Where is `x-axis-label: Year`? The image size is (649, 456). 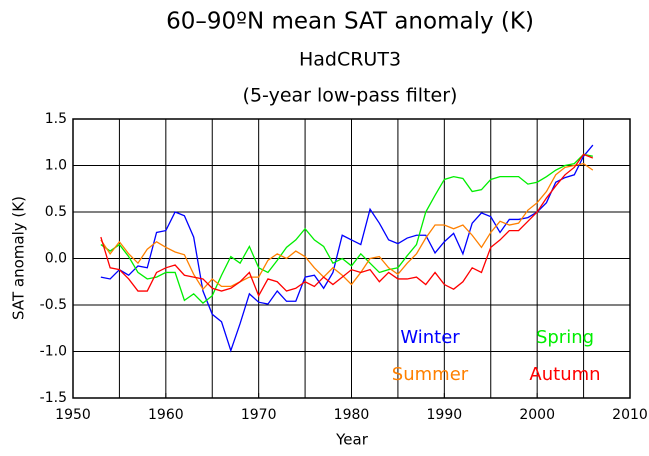 x-axis-label: Year is located at coordinates (352, 440).